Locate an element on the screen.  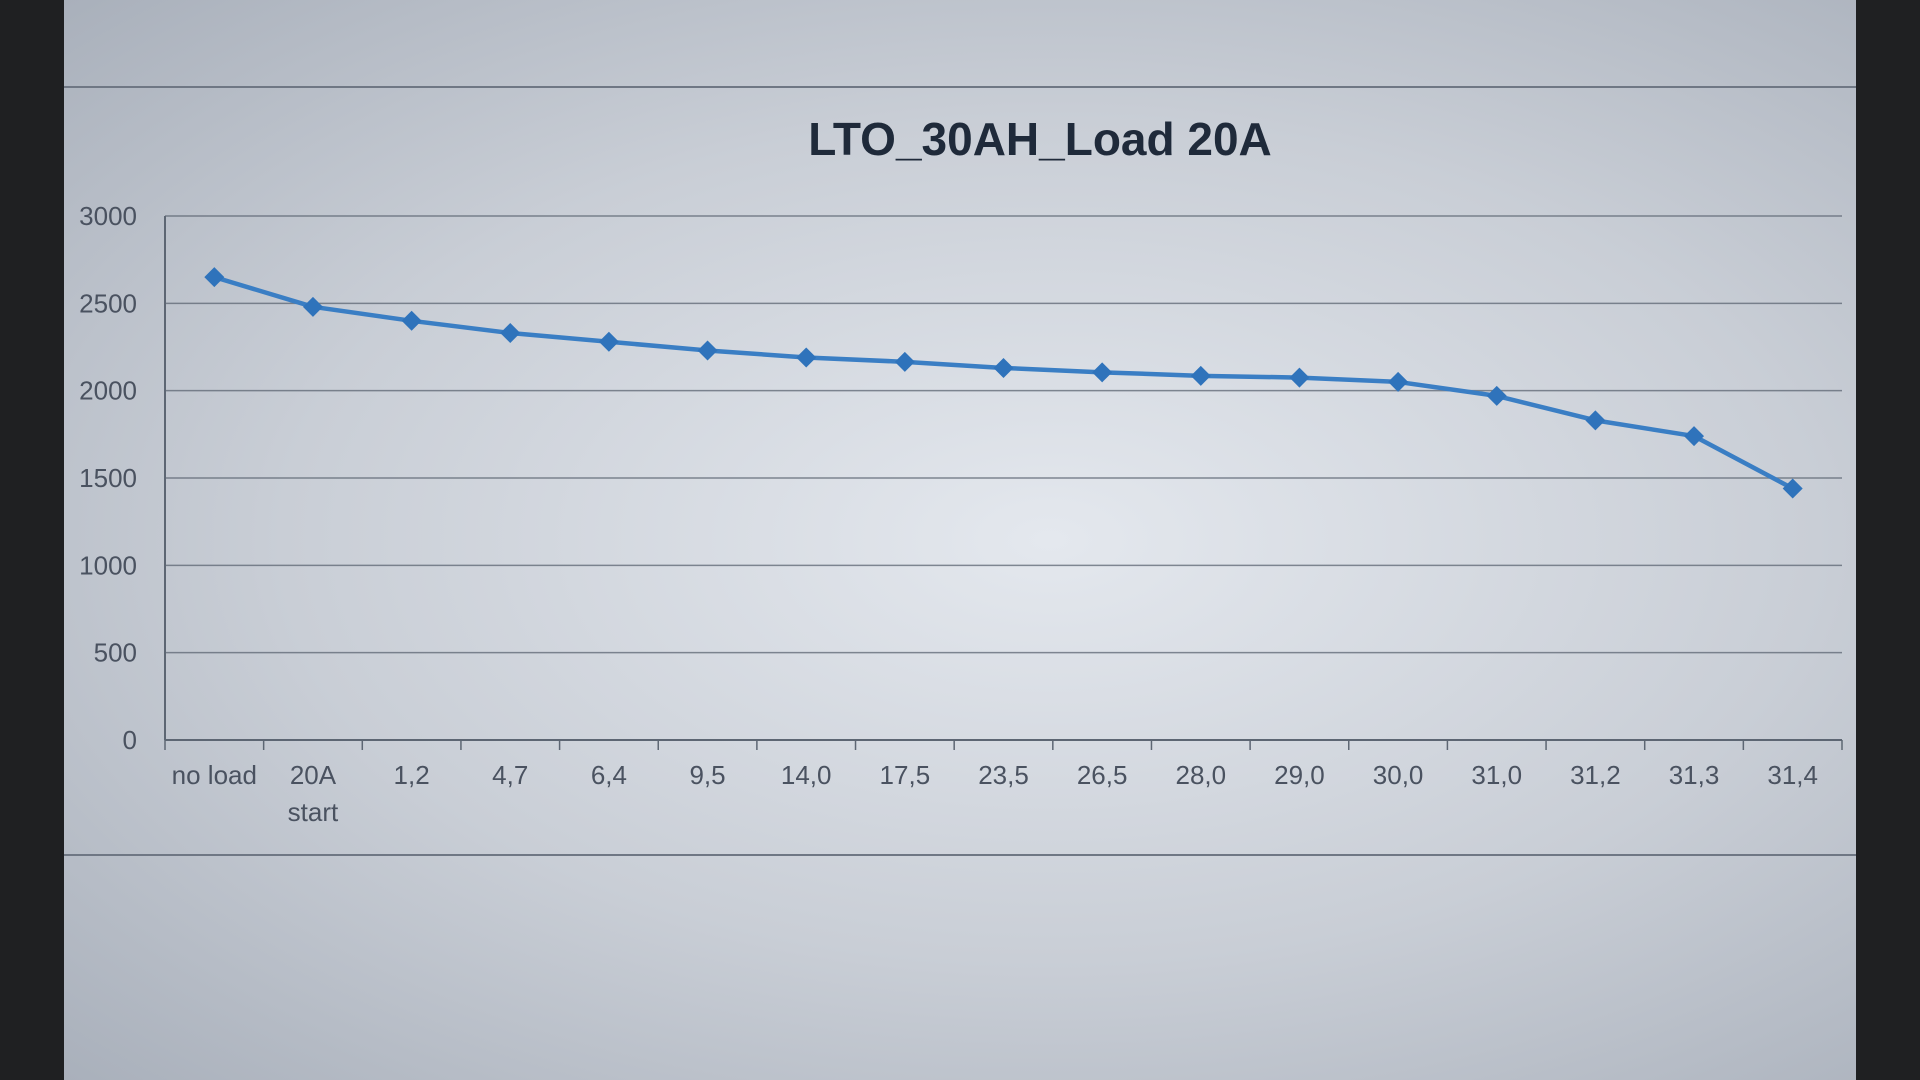
x-tick-label: 30,0 is located at coordinates (1398, 775).